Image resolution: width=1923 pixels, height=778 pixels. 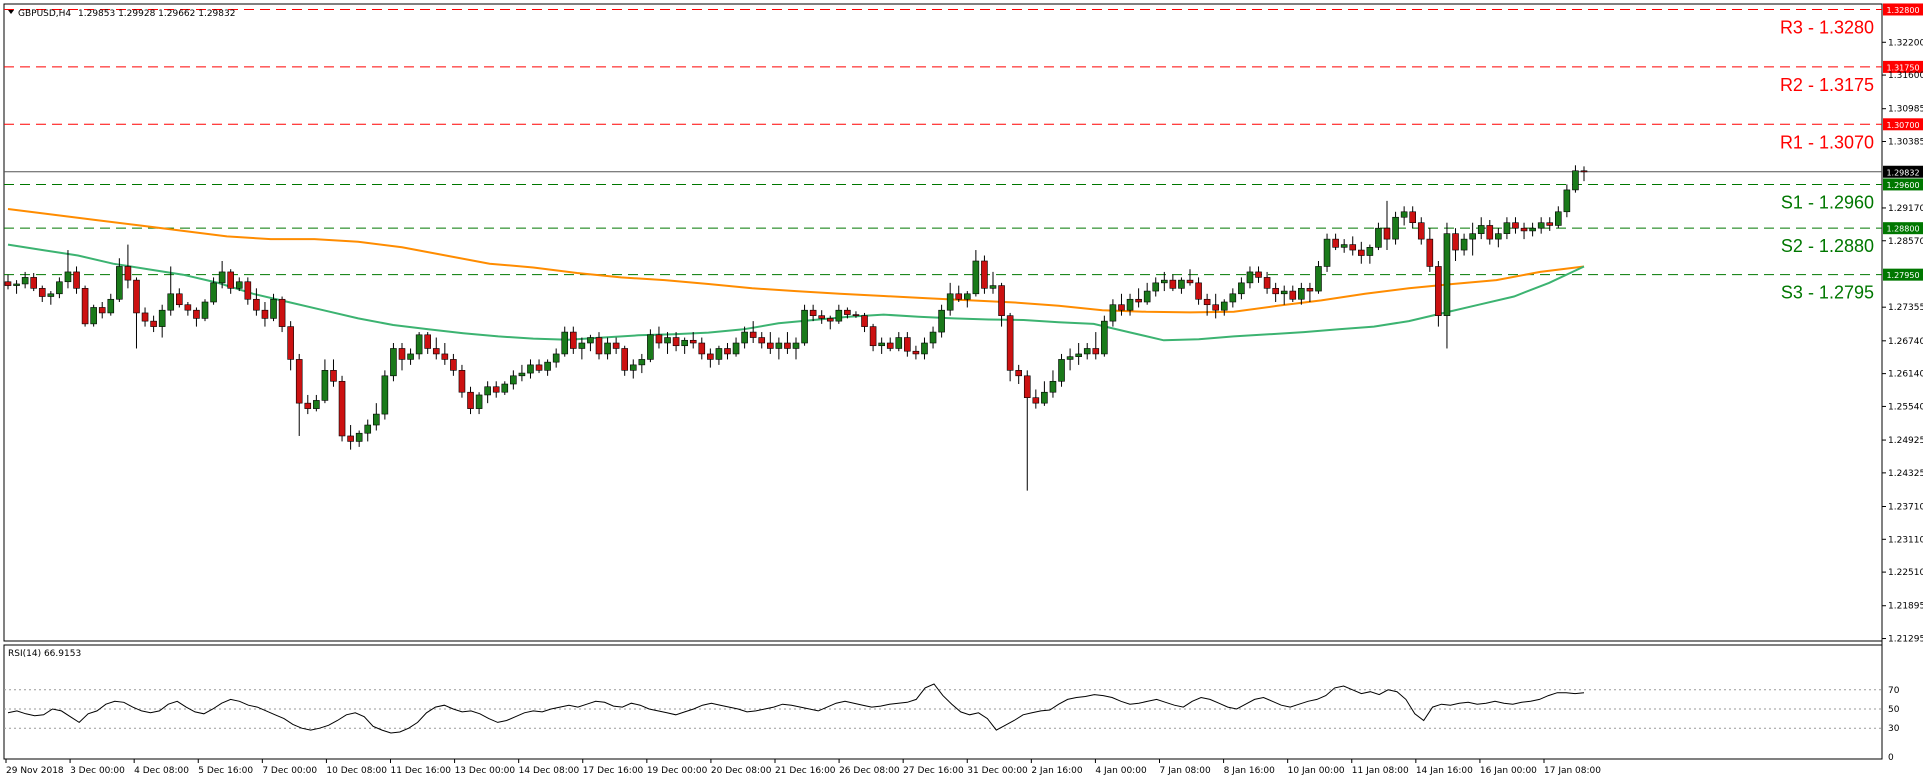 What do you see at coordinates (613, 771) in the screenshot?
I see `time-tick-label: 17 Dec 16:00` at bounding box center [613, 771].